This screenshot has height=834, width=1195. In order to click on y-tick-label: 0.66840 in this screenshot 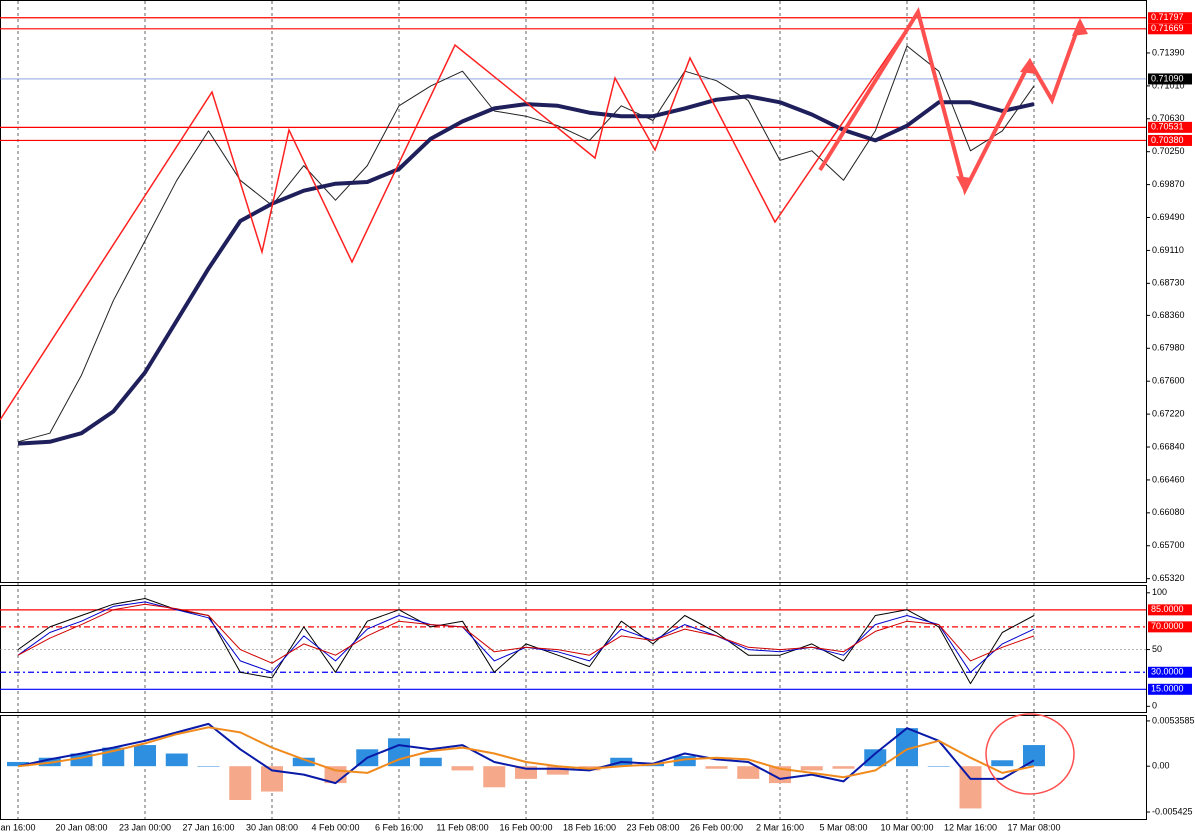, I will do `click(1168, 446)`.